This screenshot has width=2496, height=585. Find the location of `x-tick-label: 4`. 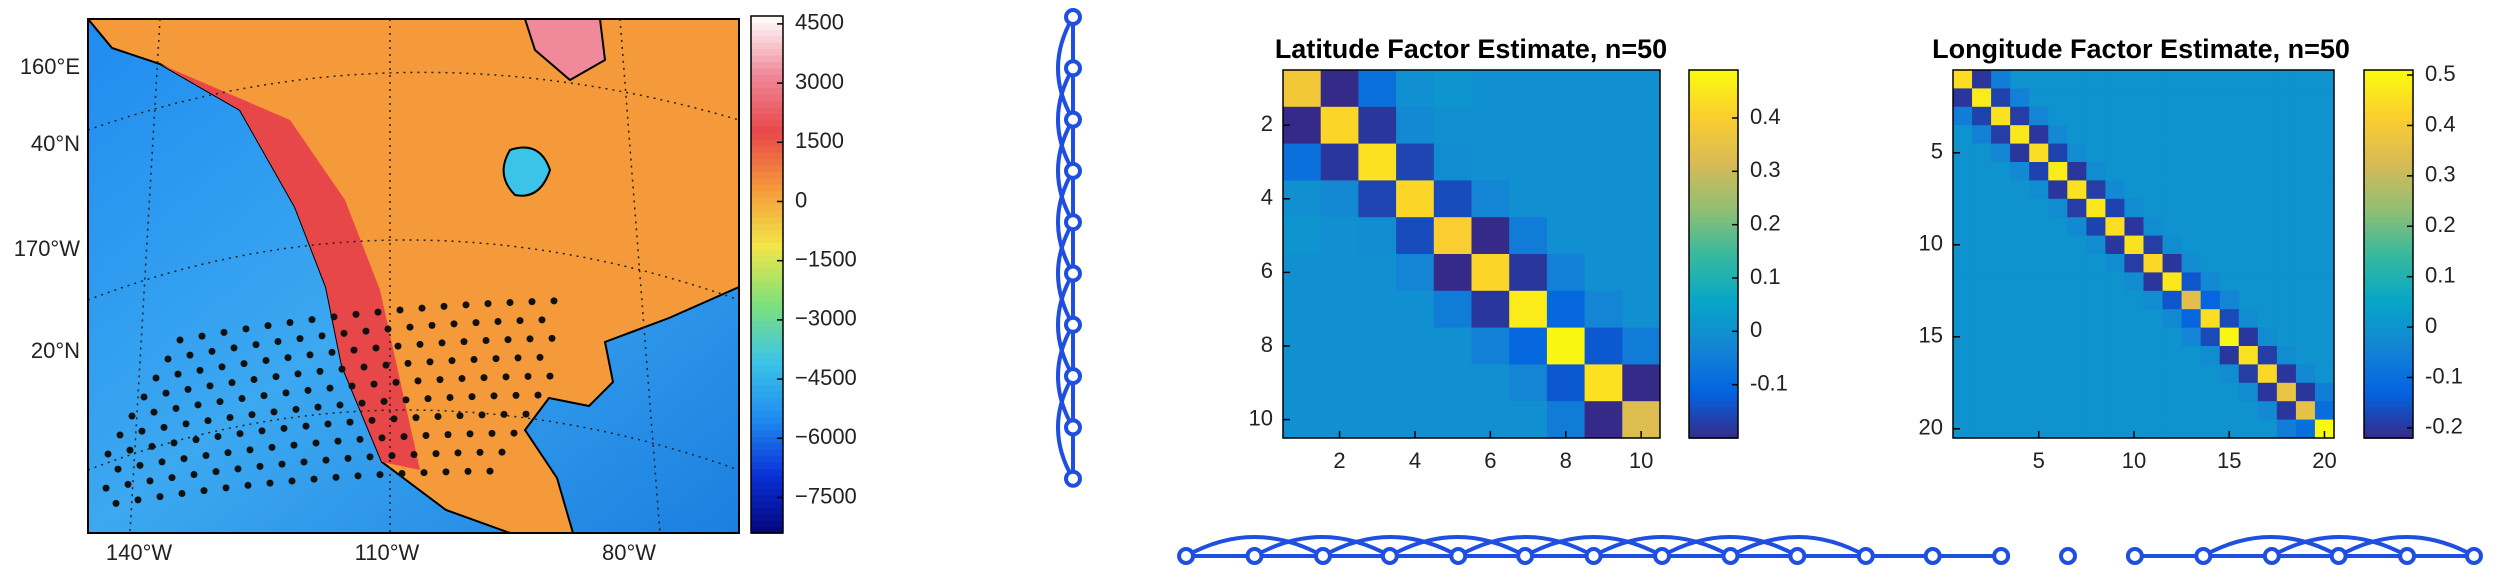

x-tick-label: 4 is located at coordinates (1415, 460).